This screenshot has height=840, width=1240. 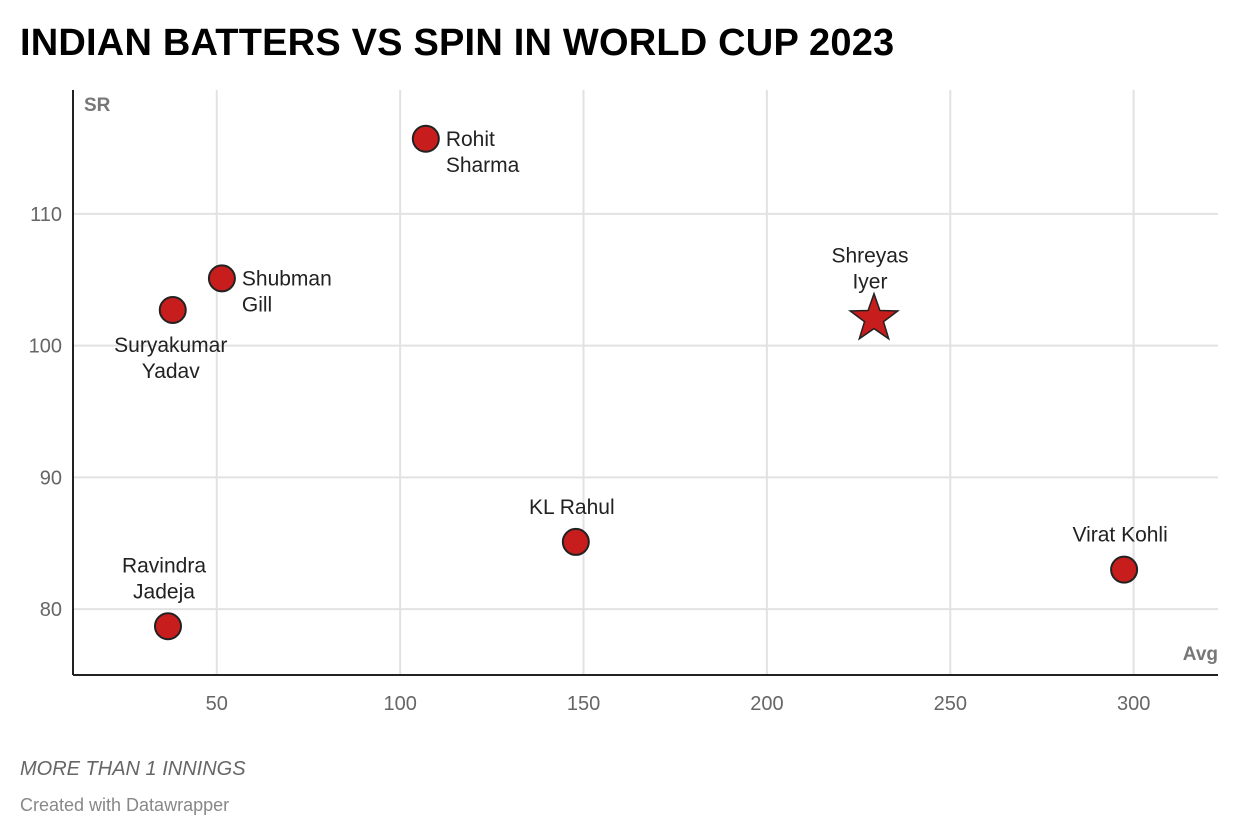 I want to click on point-label: Virat Kohli, so click(x=1119, y=535).